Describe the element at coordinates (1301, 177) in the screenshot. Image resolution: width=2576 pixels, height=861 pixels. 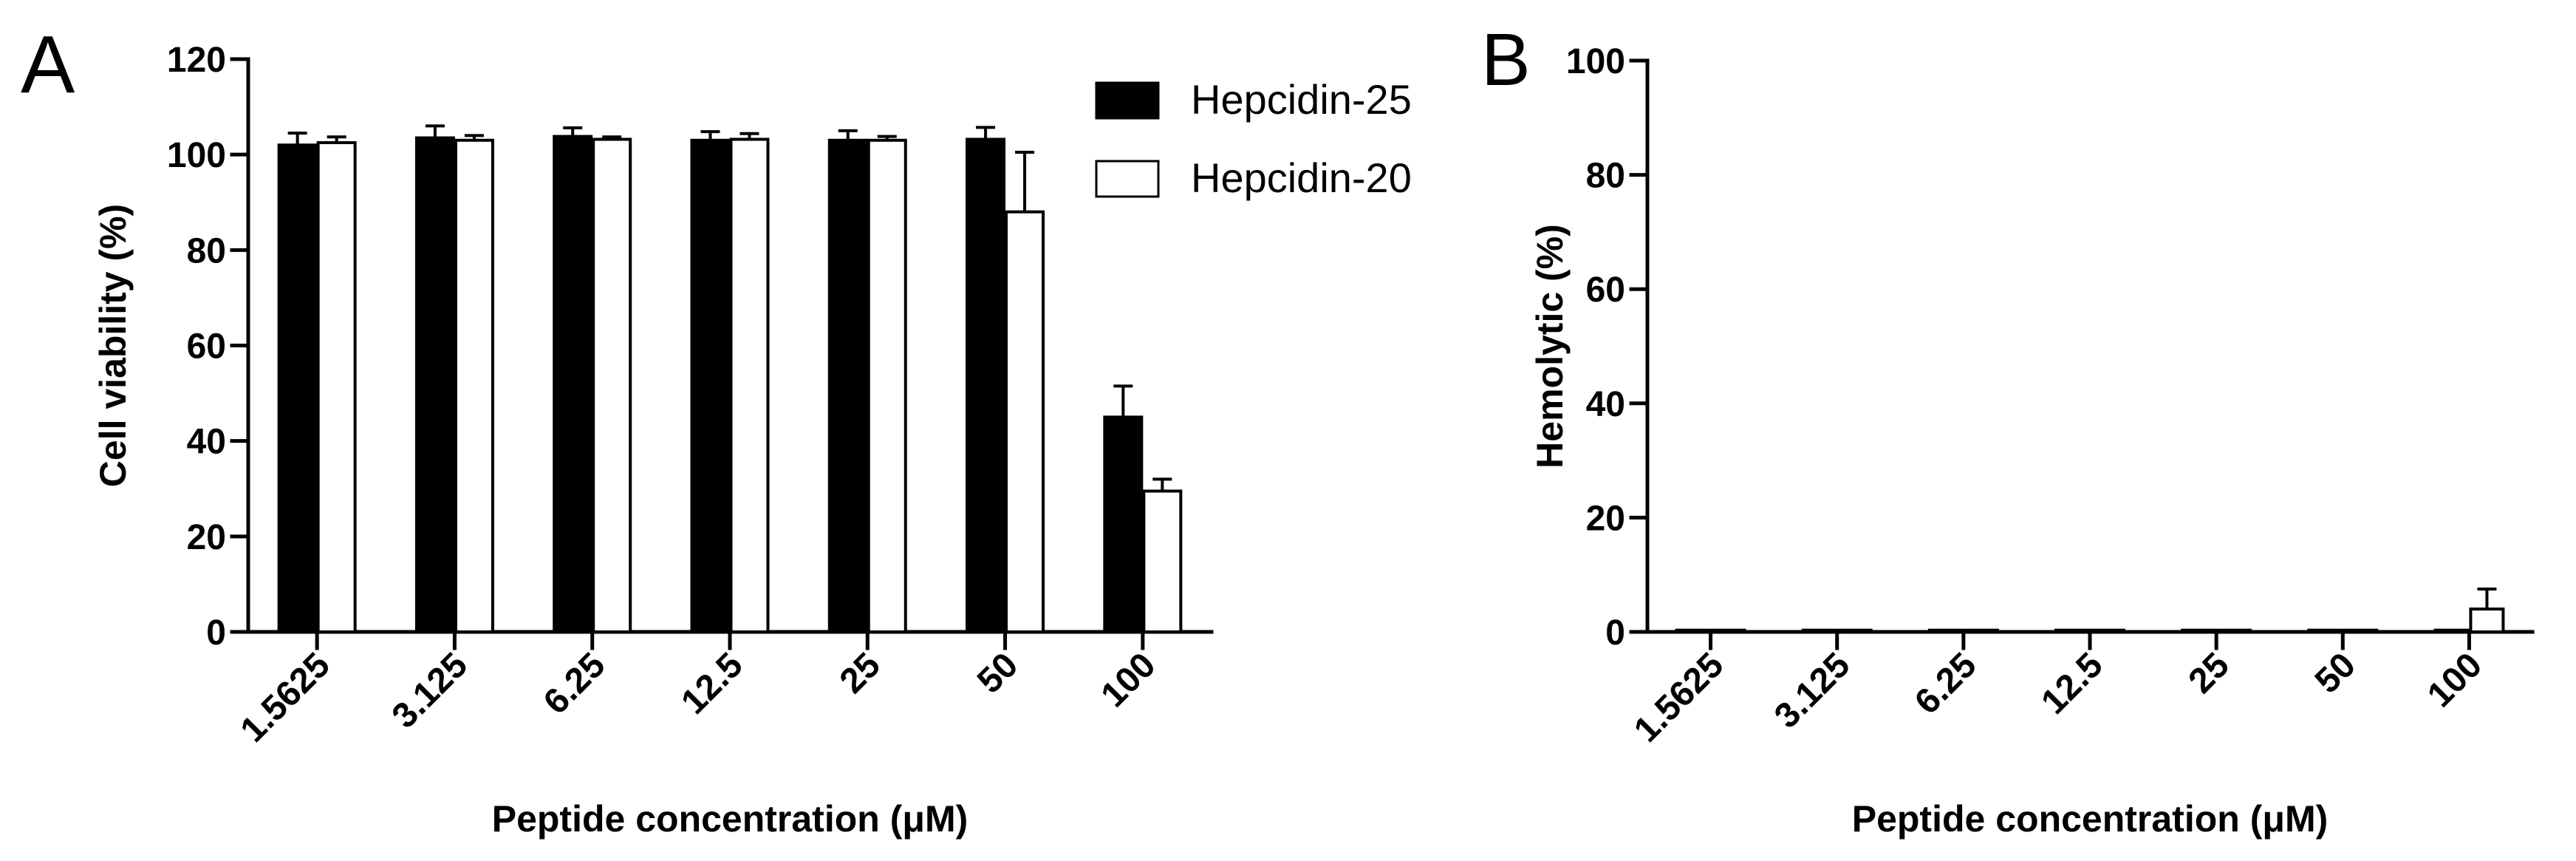
I see `legend-label: Hepcidin-20` at that location.